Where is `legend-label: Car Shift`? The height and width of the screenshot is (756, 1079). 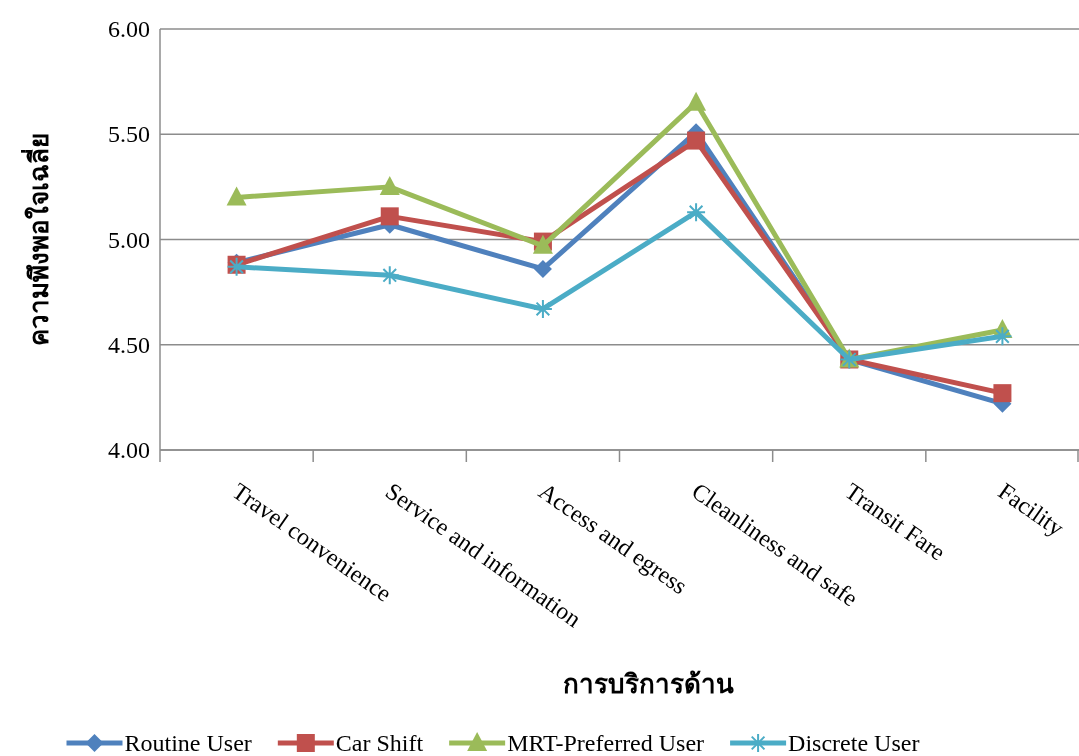 legend-label: Car Shift is located at coordinates (379, 743).